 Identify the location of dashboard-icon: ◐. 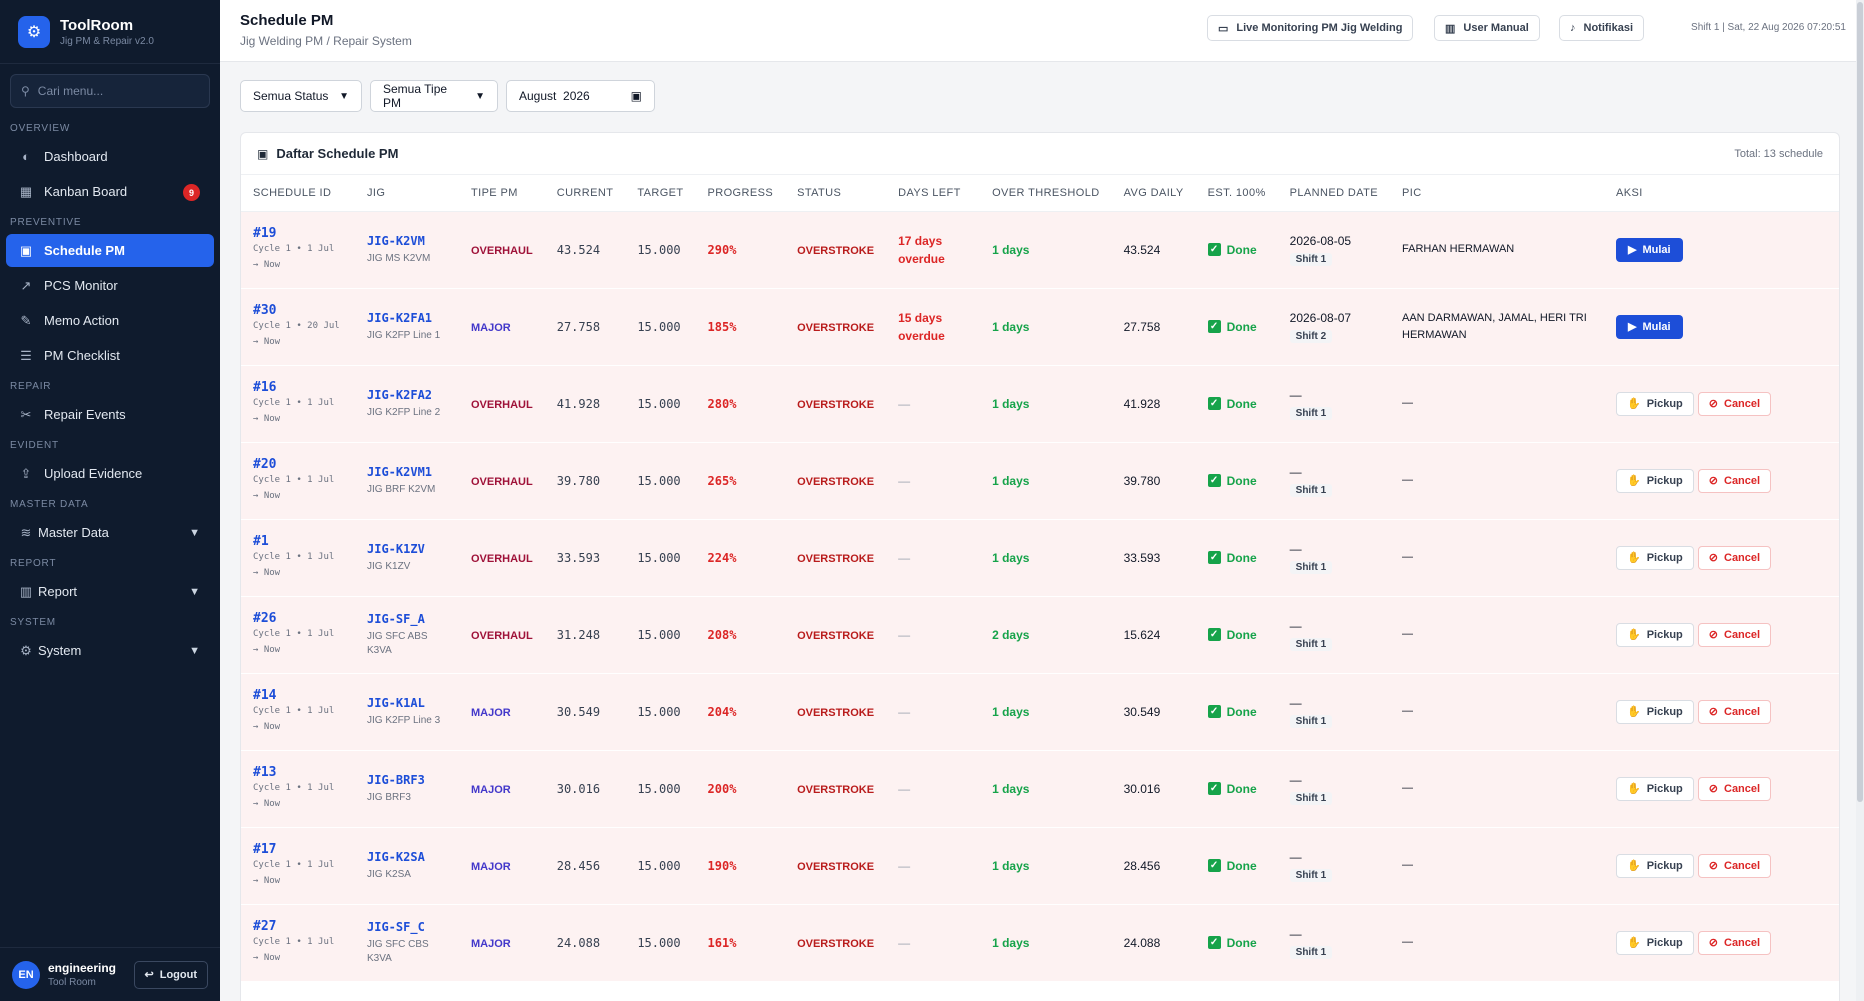
(26, 156).